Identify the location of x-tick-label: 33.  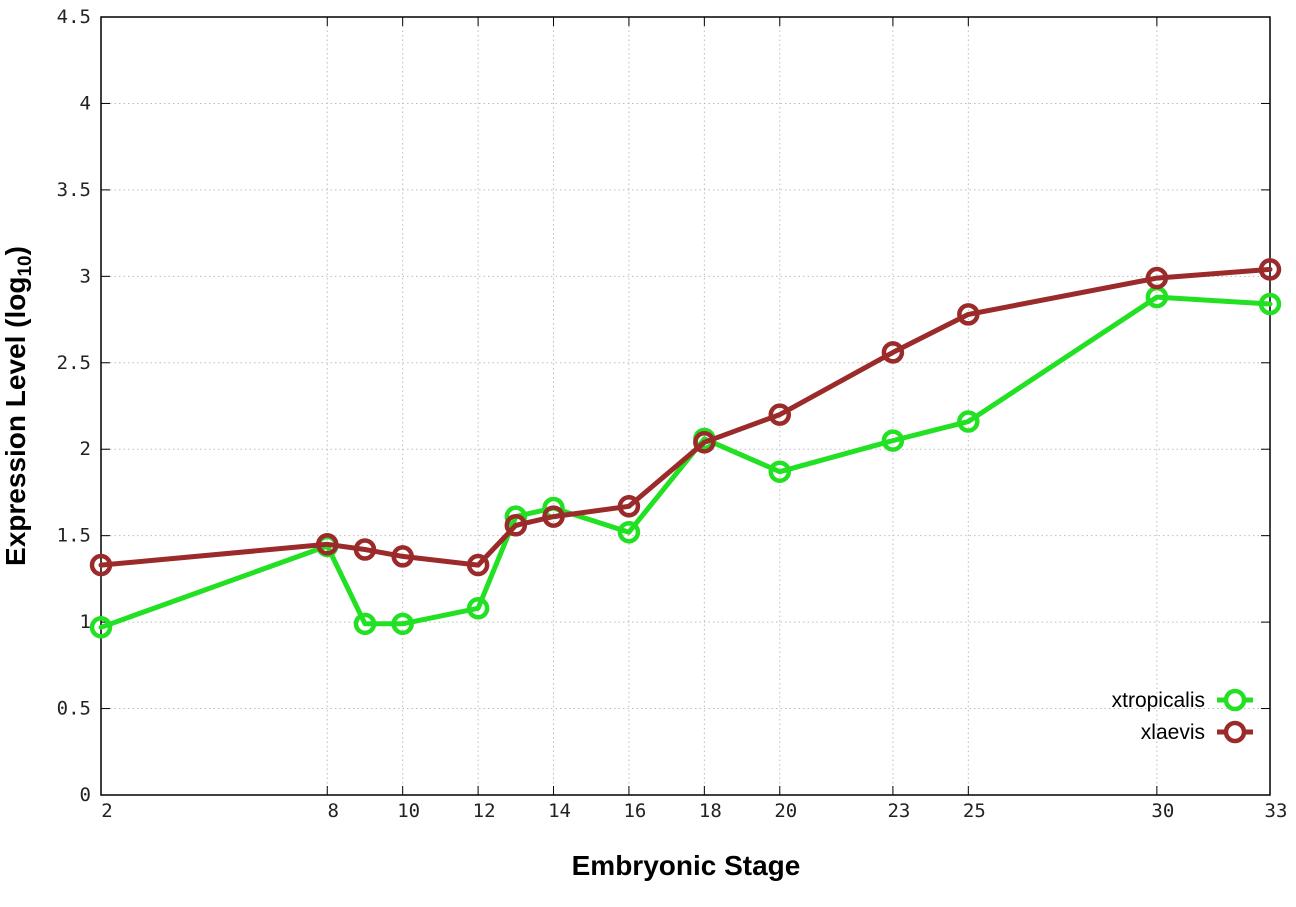
(1276, 811).